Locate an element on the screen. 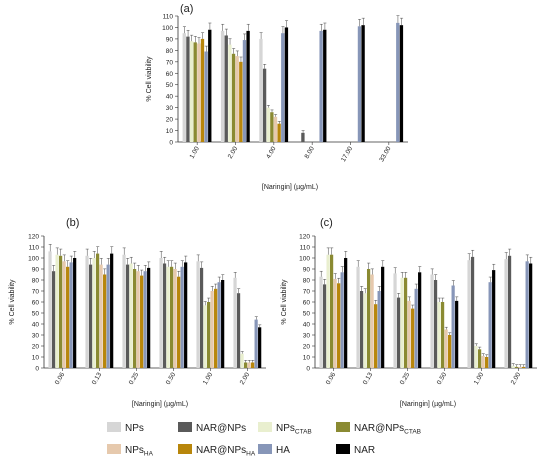 Image resolution: width=550 pixels, height=468 pixels. x-tick-label: 0.06 is located at coordinates (331, 378).